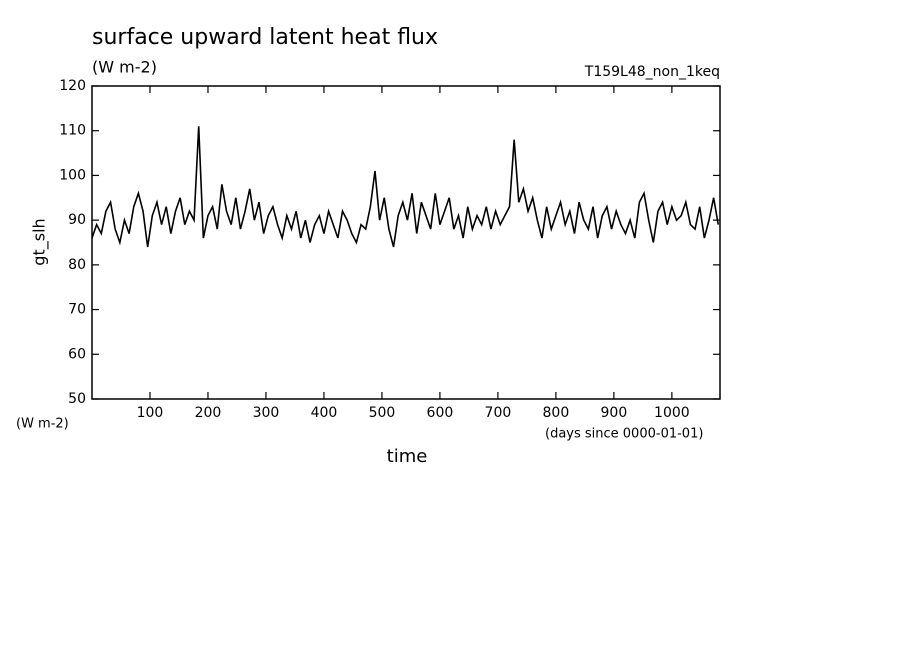 Image resolution: width=904 pixels, height=654 pixels. I want to click on y-axis-label: gt_slh, so click(40, 241).